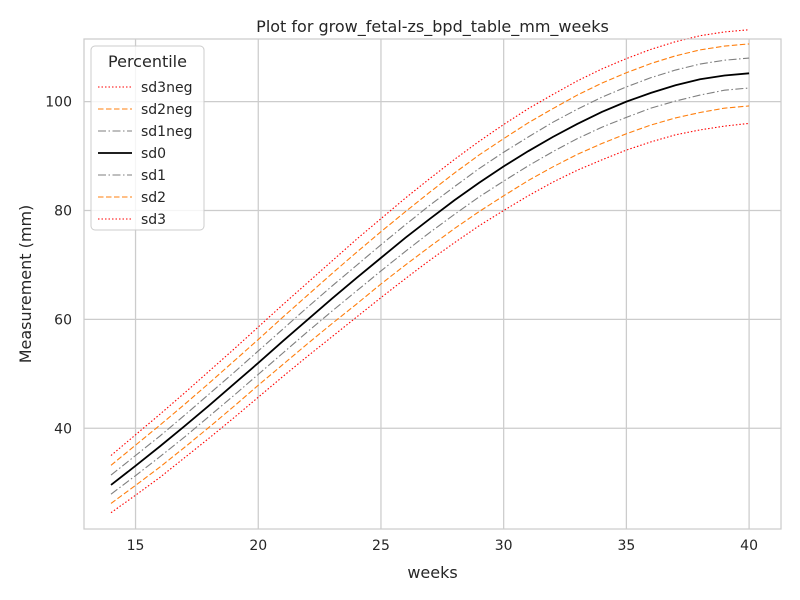 The height and width of the screenshot is (600, 800). What do you see at coordinates (153, 198) in the screenshot?
I see `legend-label-sd2: sd2` at bounding box center [153, 198].